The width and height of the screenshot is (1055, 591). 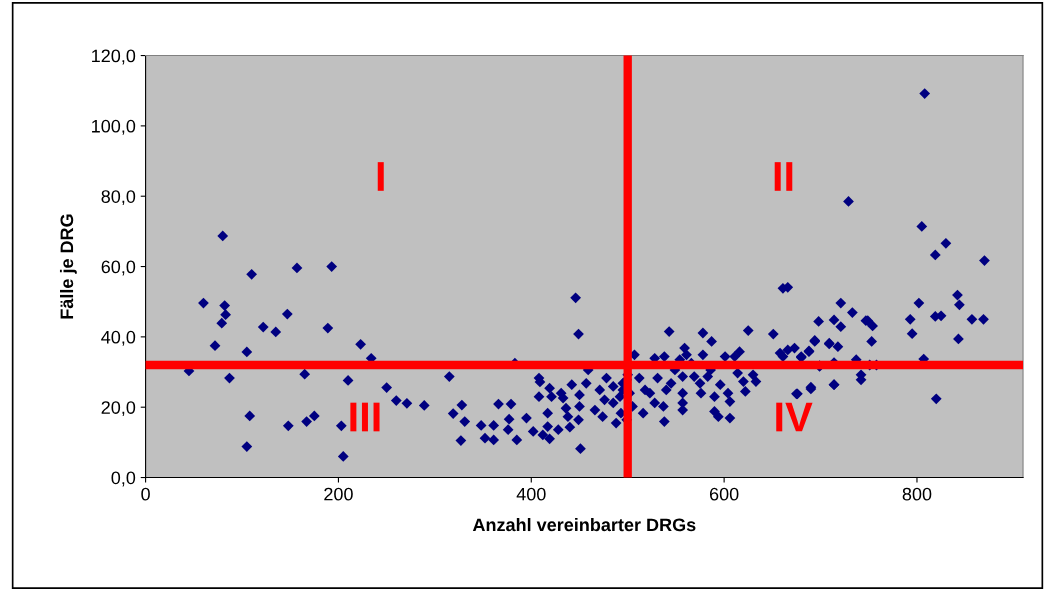 What do you see at coordinates (114, 127) in the screenshot?
I see `y-tick-label: 100,0` at bounding box center [114, 127].